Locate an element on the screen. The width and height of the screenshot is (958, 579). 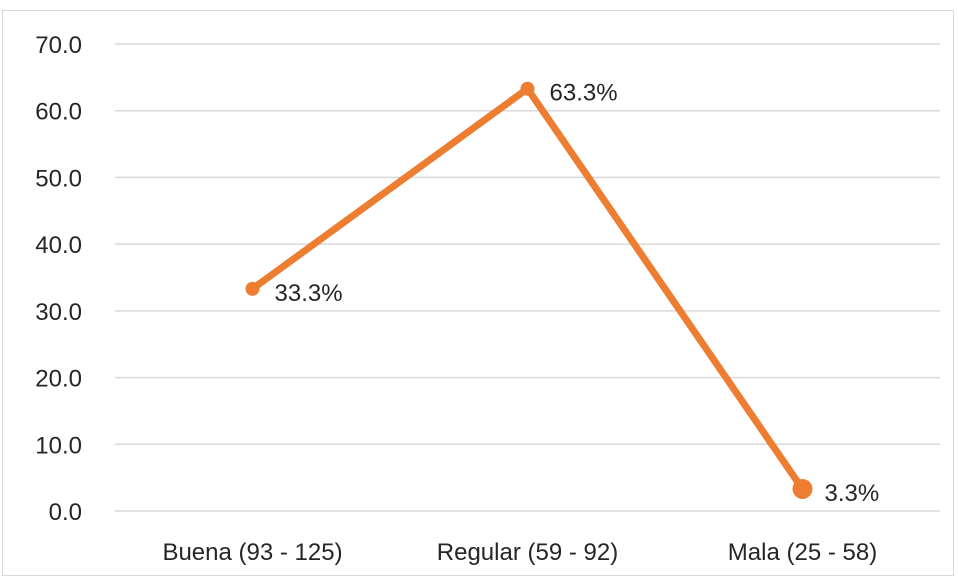
y-tick-label: 60.0 is located at coordinates (58, 112).